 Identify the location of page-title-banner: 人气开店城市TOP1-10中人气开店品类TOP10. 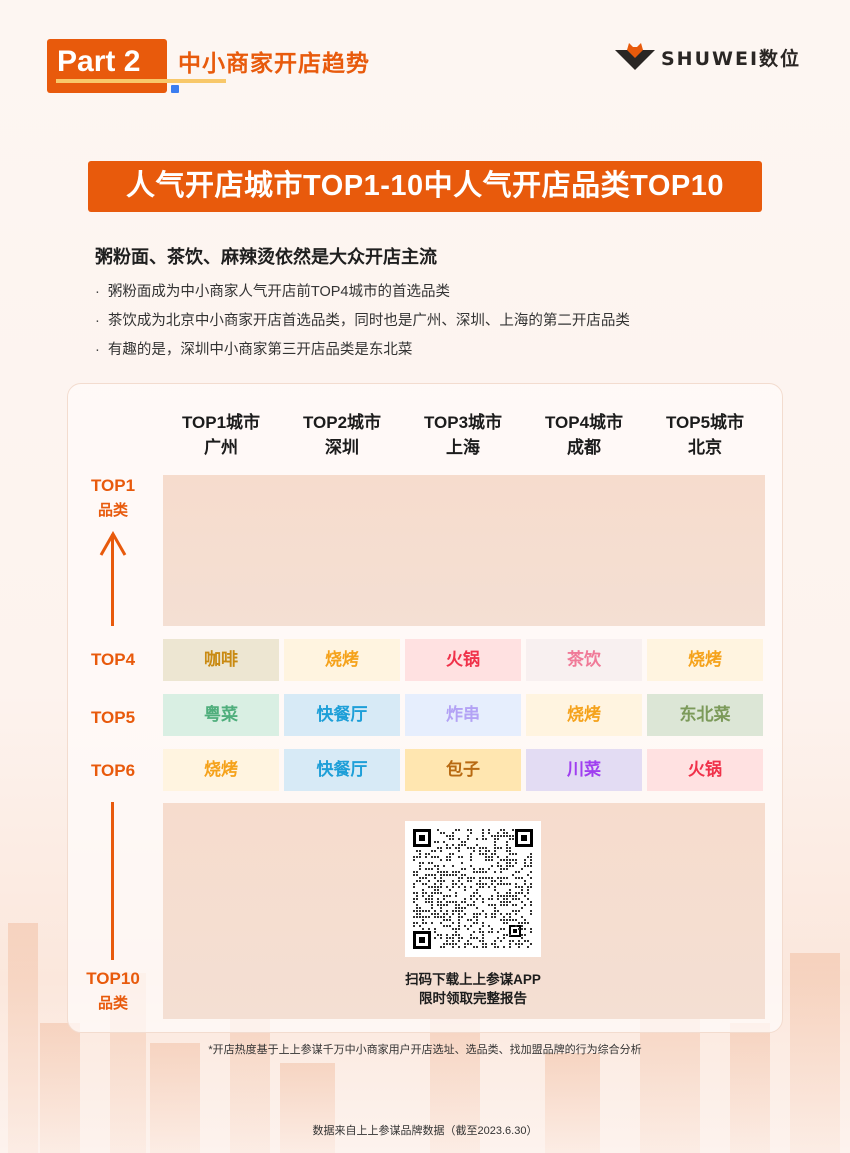
(425, 186).